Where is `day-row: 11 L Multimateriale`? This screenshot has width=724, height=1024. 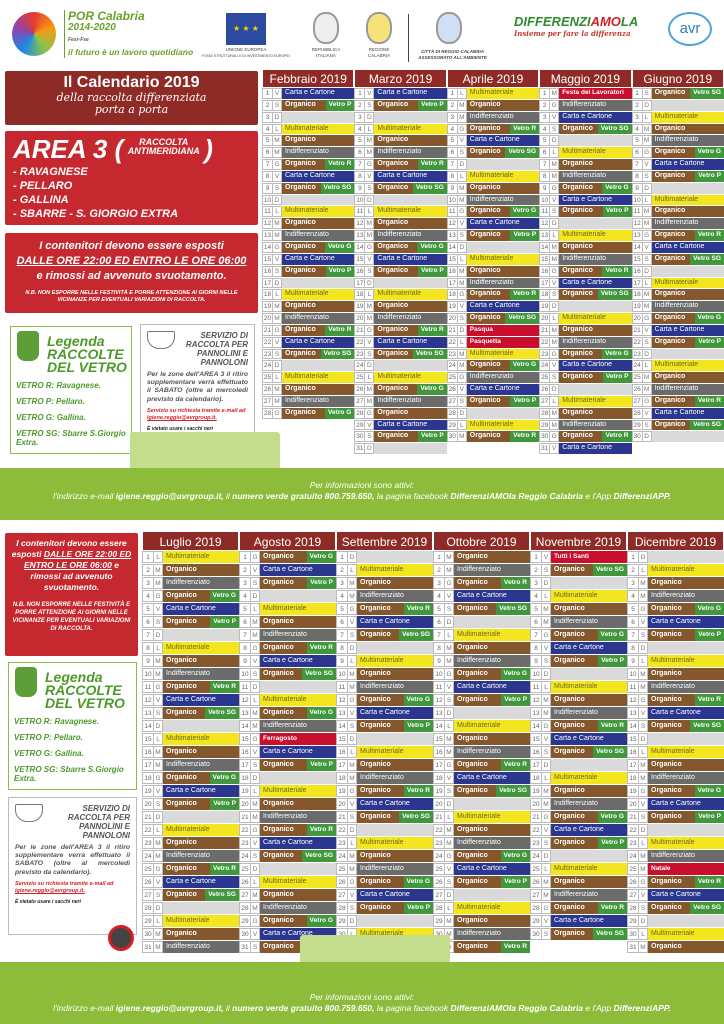
day-row: 11 L Multimateriale is located at coordinates (578, 687).